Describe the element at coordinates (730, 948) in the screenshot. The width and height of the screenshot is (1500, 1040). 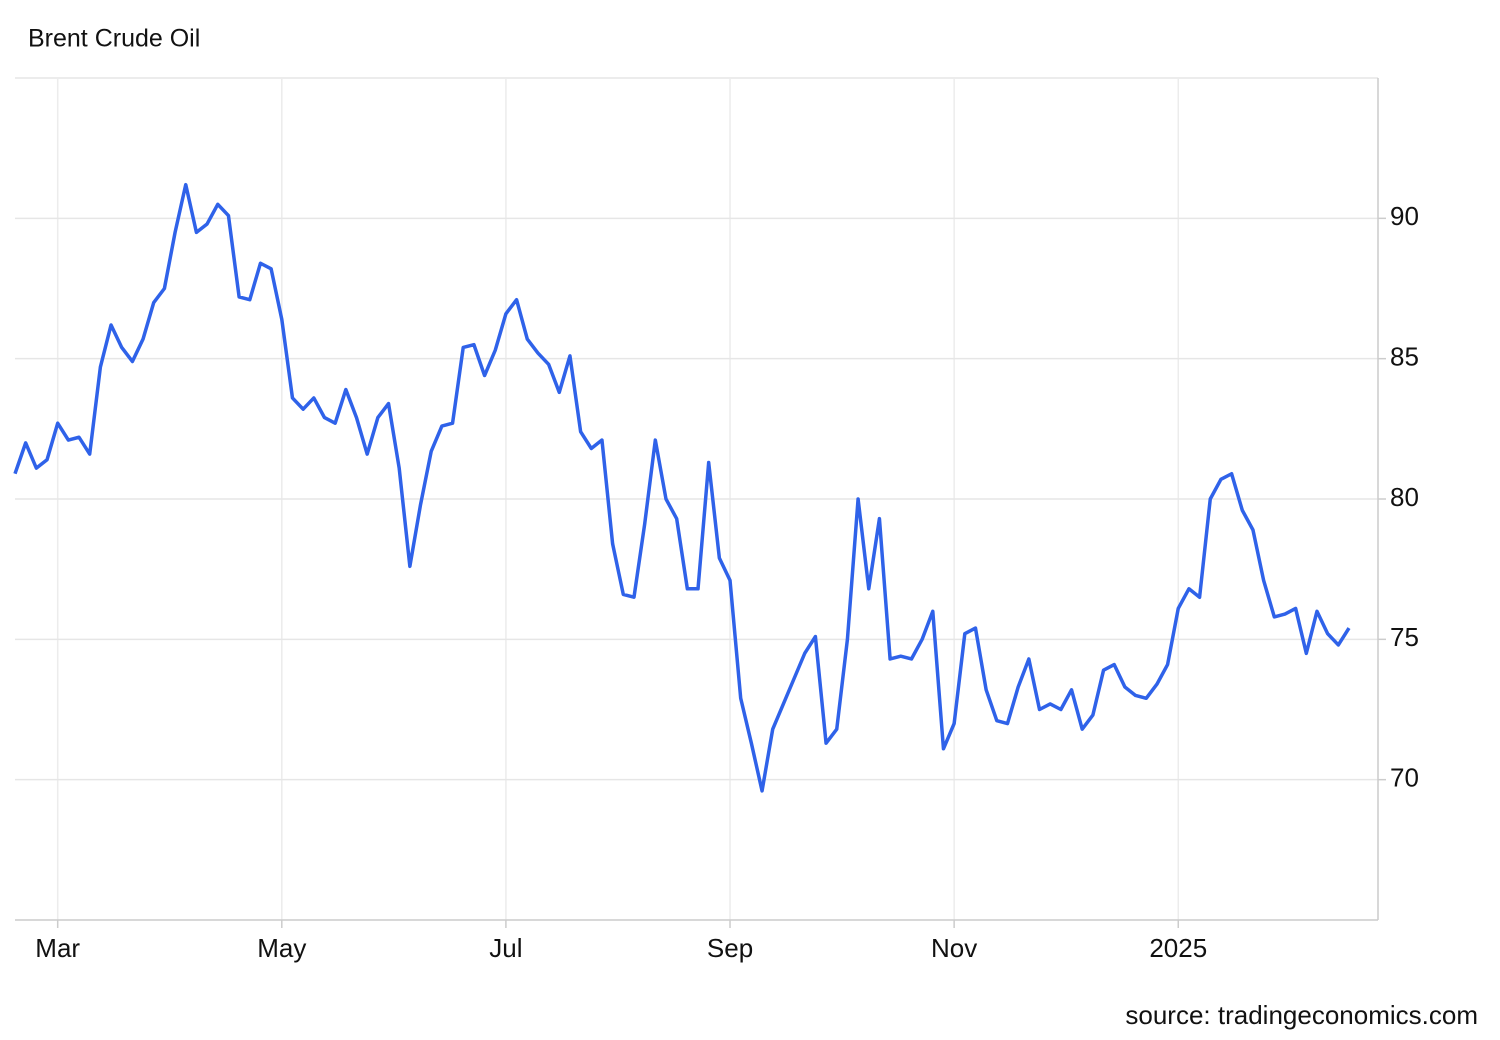
I see `x-tick-label: Sep` at that location.